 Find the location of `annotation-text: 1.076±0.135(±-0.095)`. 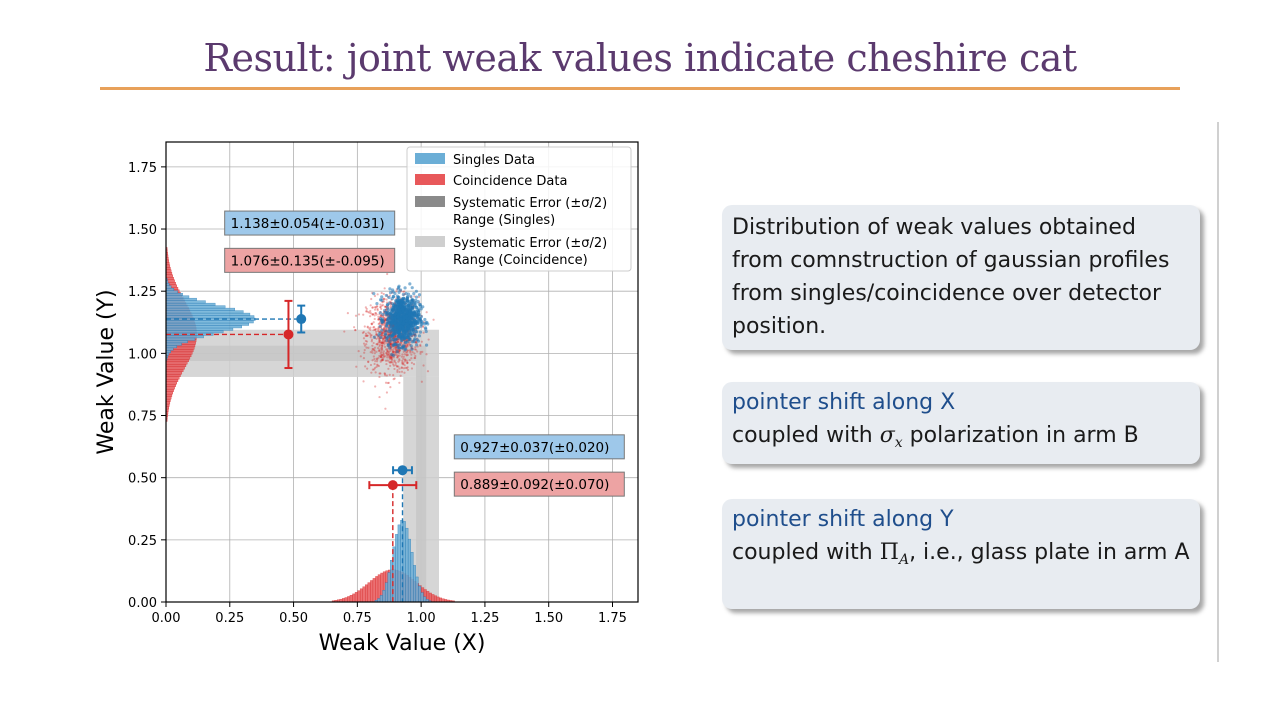

annotation-text: 1.076±0.135(±-0.095) is located at coordinates (308, 261).